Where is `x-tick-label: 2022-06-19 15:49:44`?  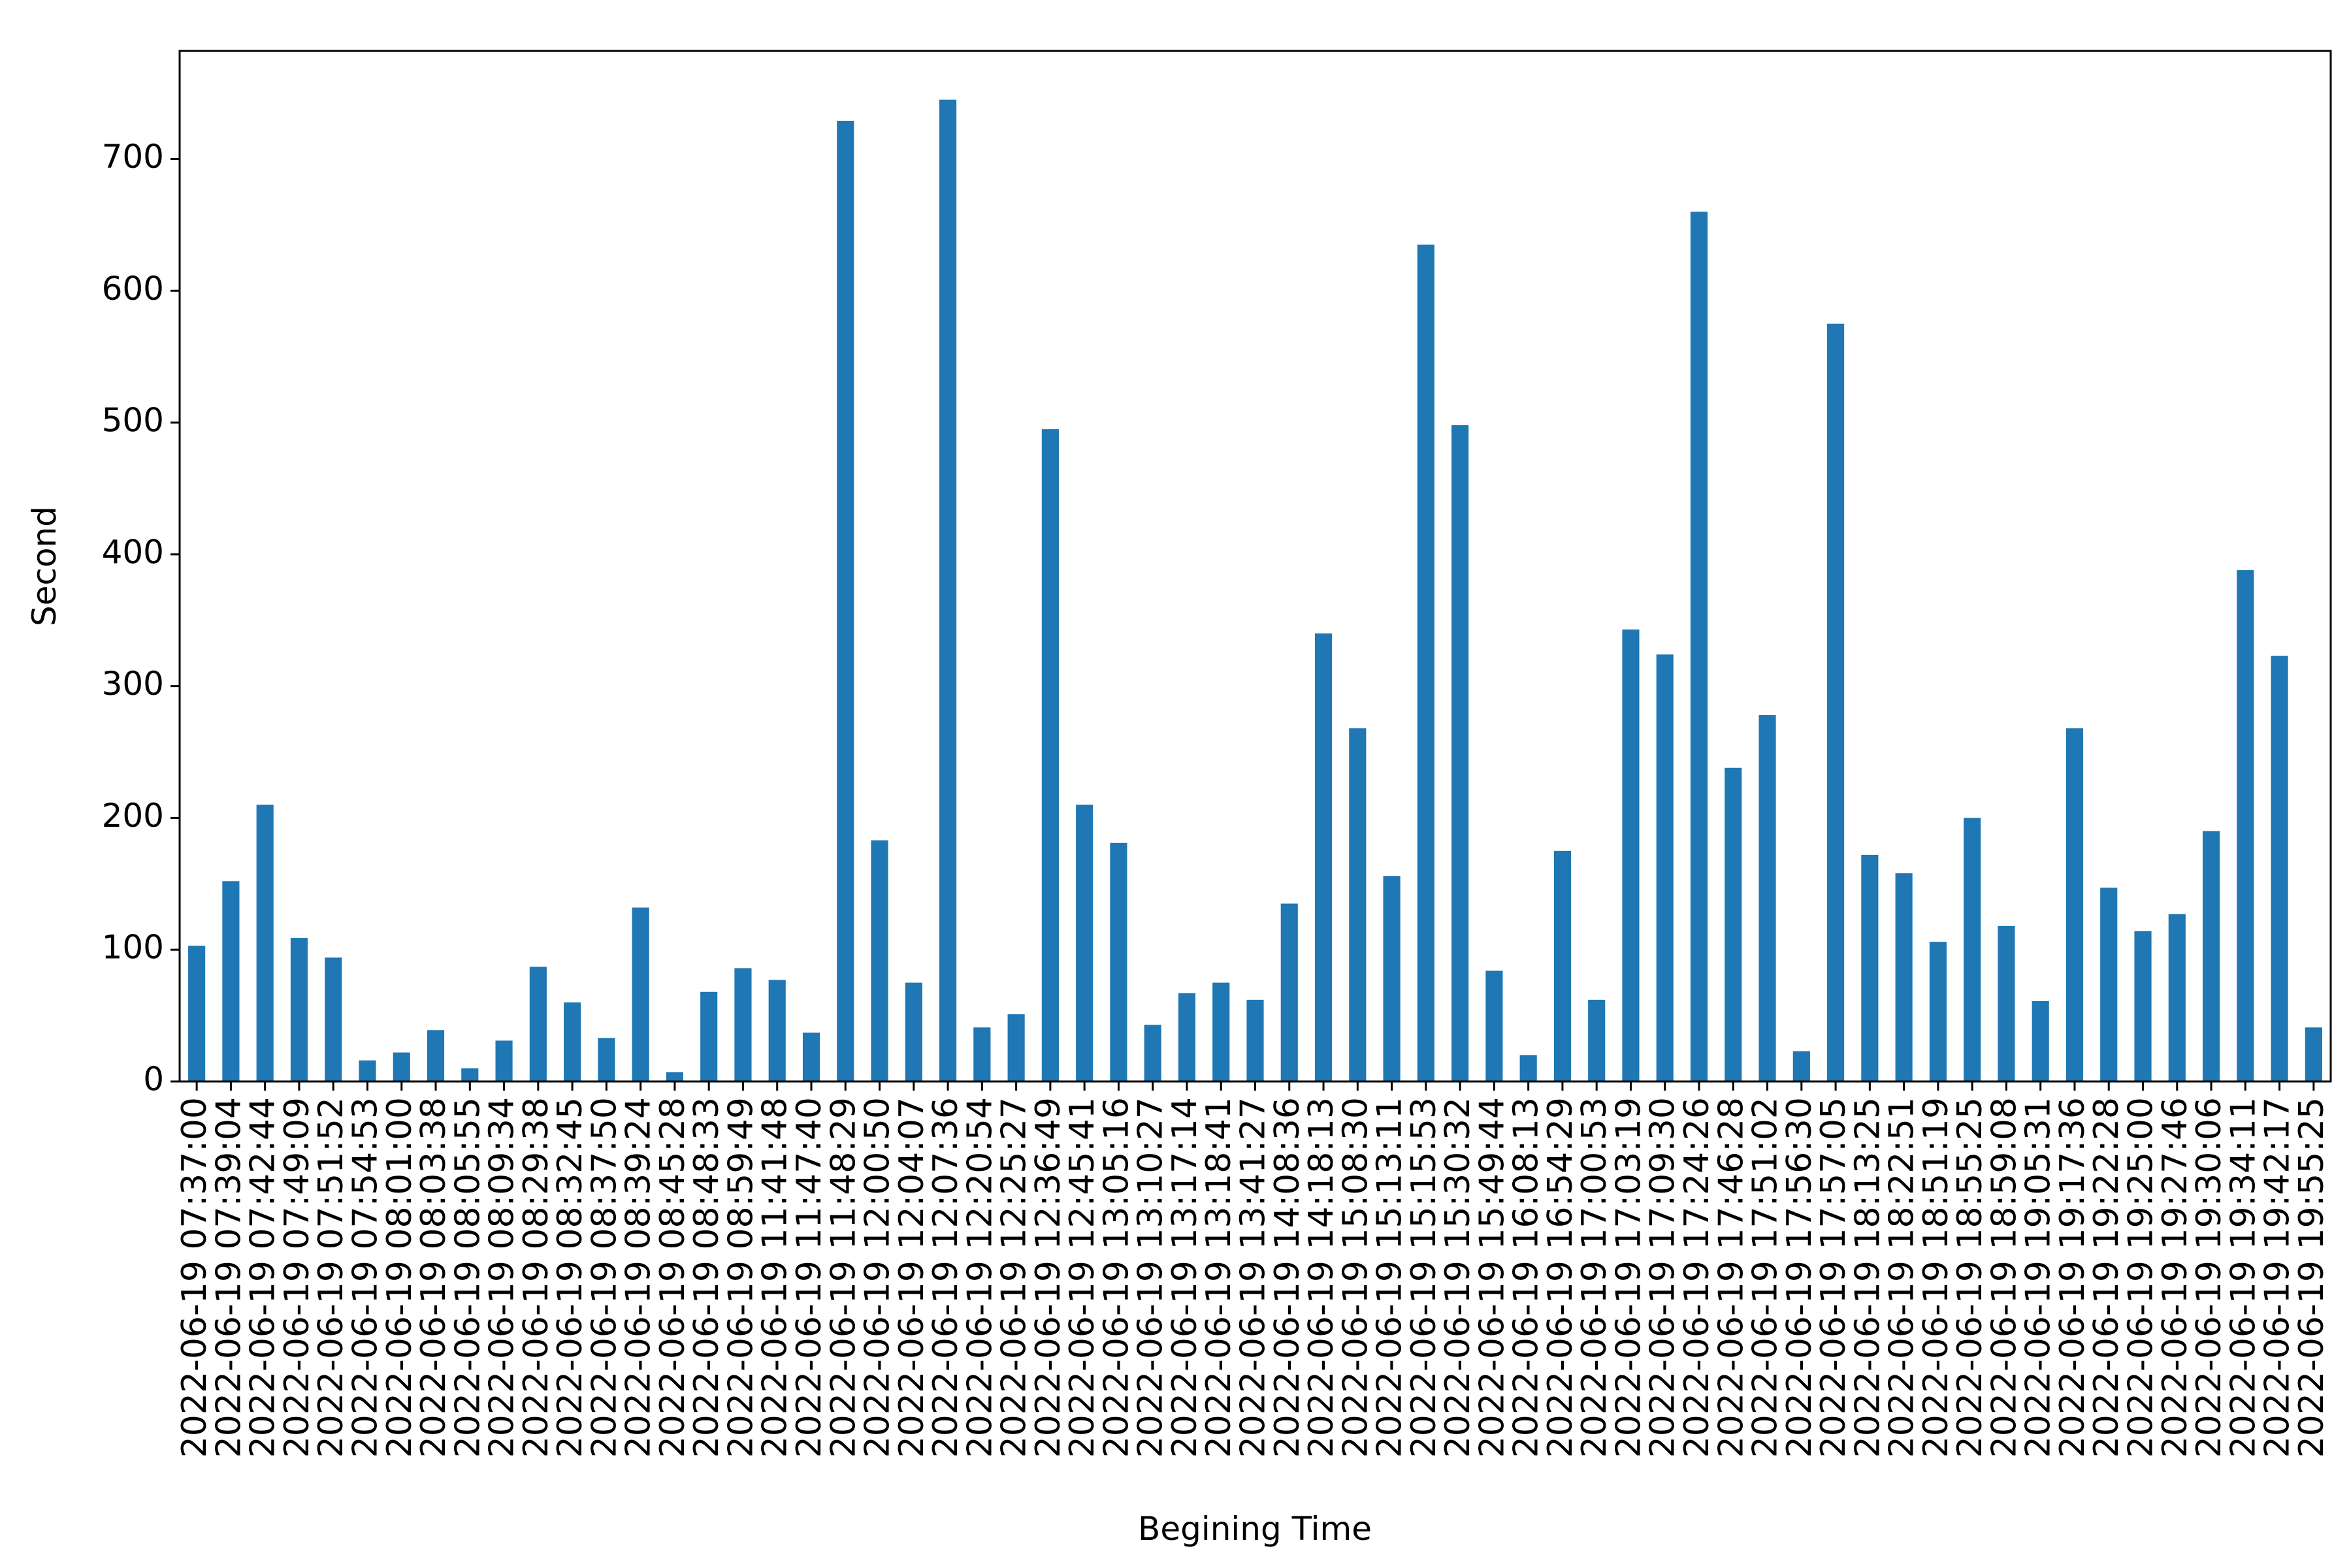 x-tick-label: 2022-06-19 15:49:44 is located at coordinates (1492, 1277).